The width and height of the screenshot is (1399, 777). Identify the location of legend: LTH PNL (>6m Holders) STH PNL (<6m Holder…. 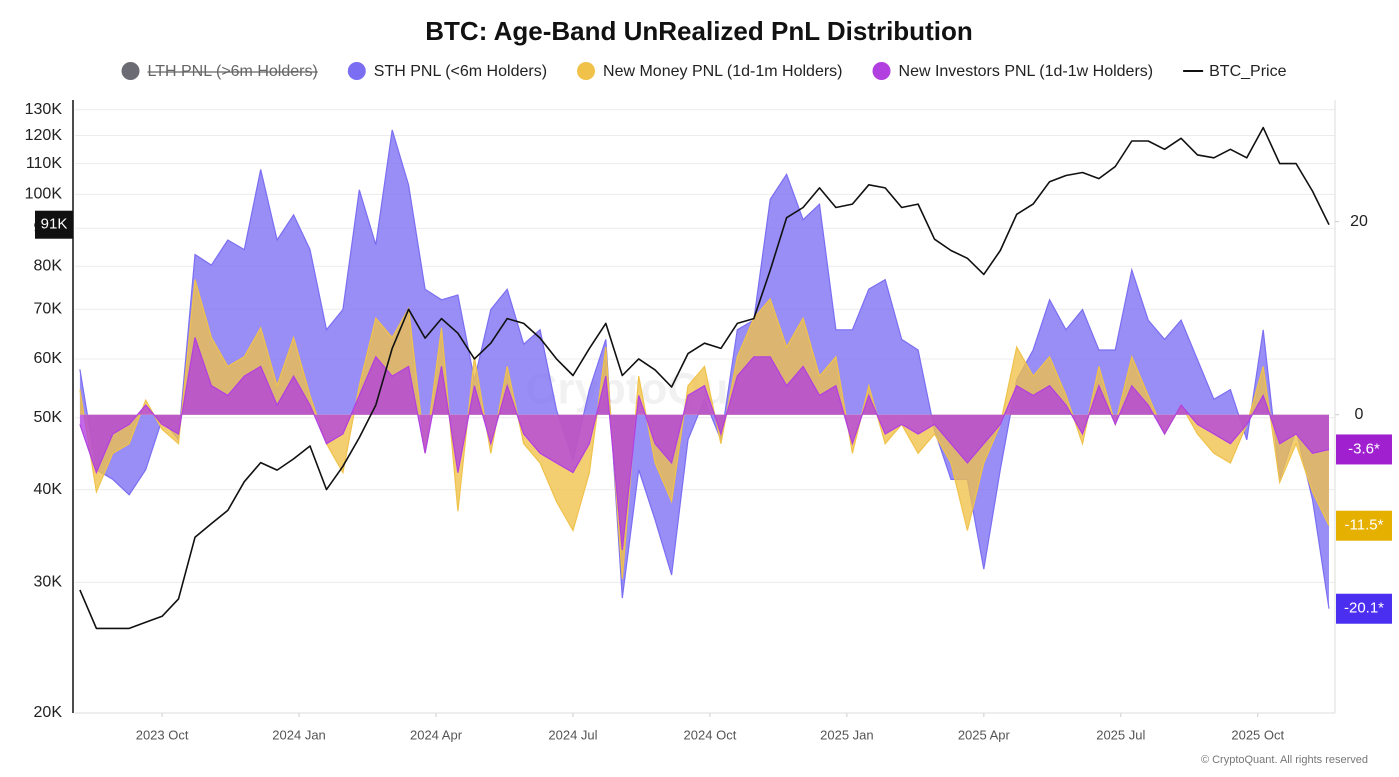
(704, 71).